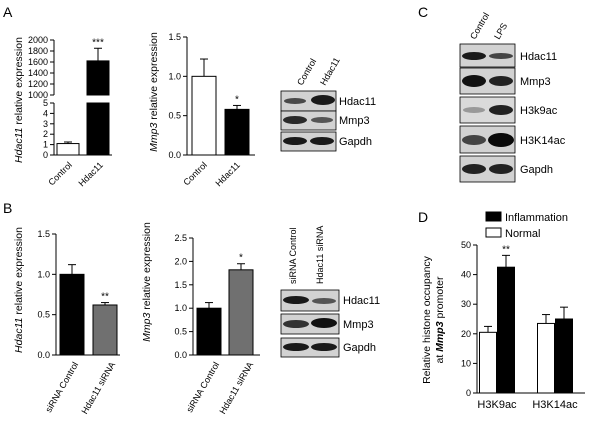 The height and width of the screenshot is (426, 589). What do you see at coordinates (500, 31) in the screenshot?
I see `blot-c-lane-lps: LPS` at bounding box center [500, 31].